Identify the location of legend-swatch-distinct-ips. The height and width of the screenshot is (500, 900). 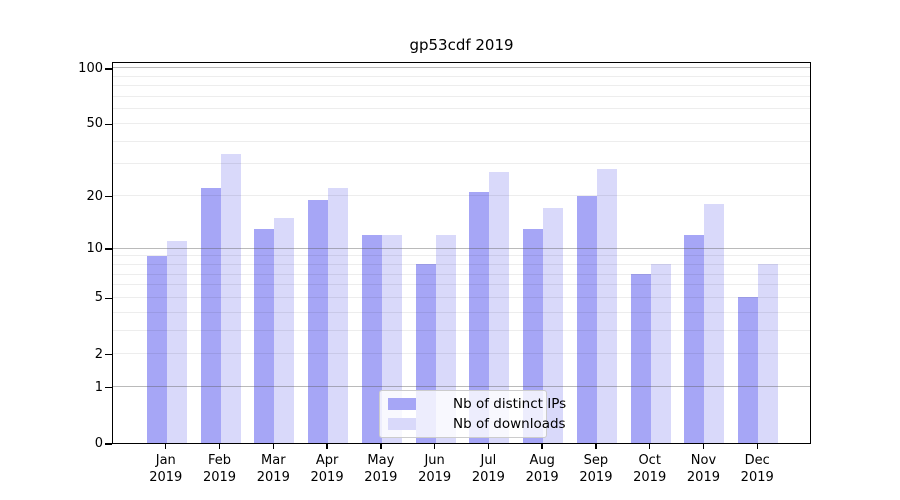
(402, 404).